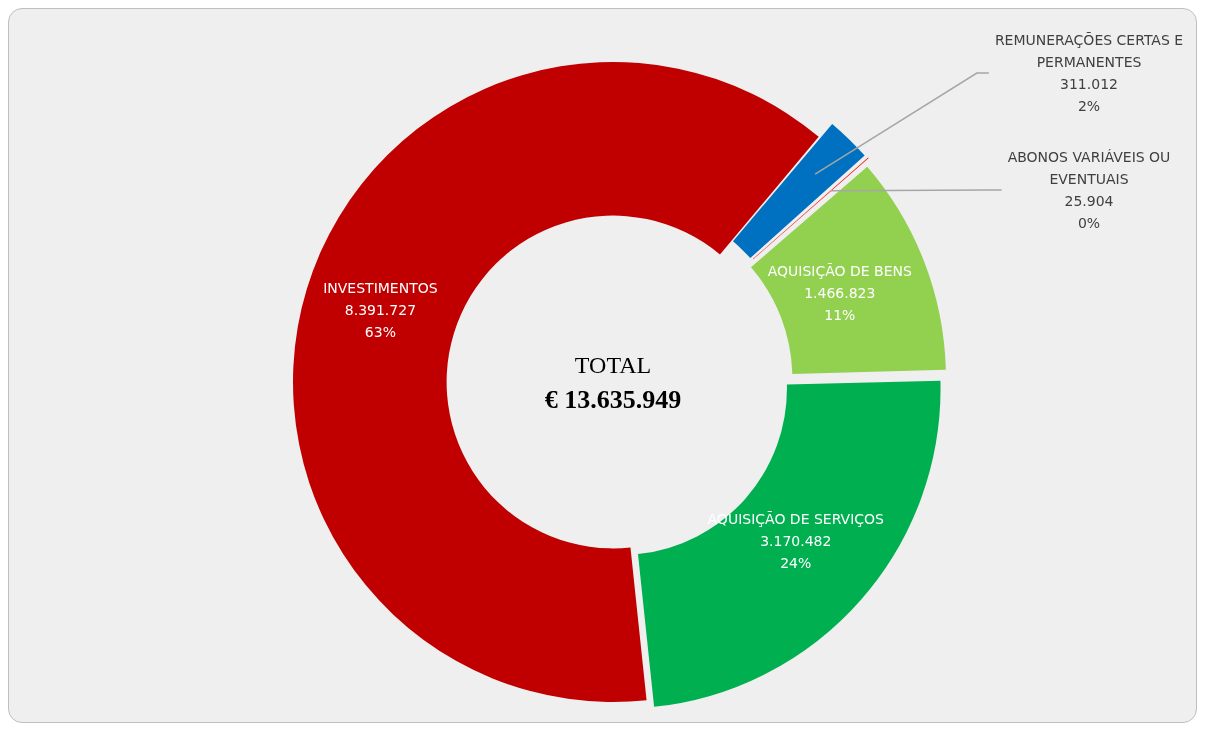  What do you see at coordinates (1089, 94) in the screenshot?
I see `data-label: 311.012 2%` at bounding box center [1089, 94].